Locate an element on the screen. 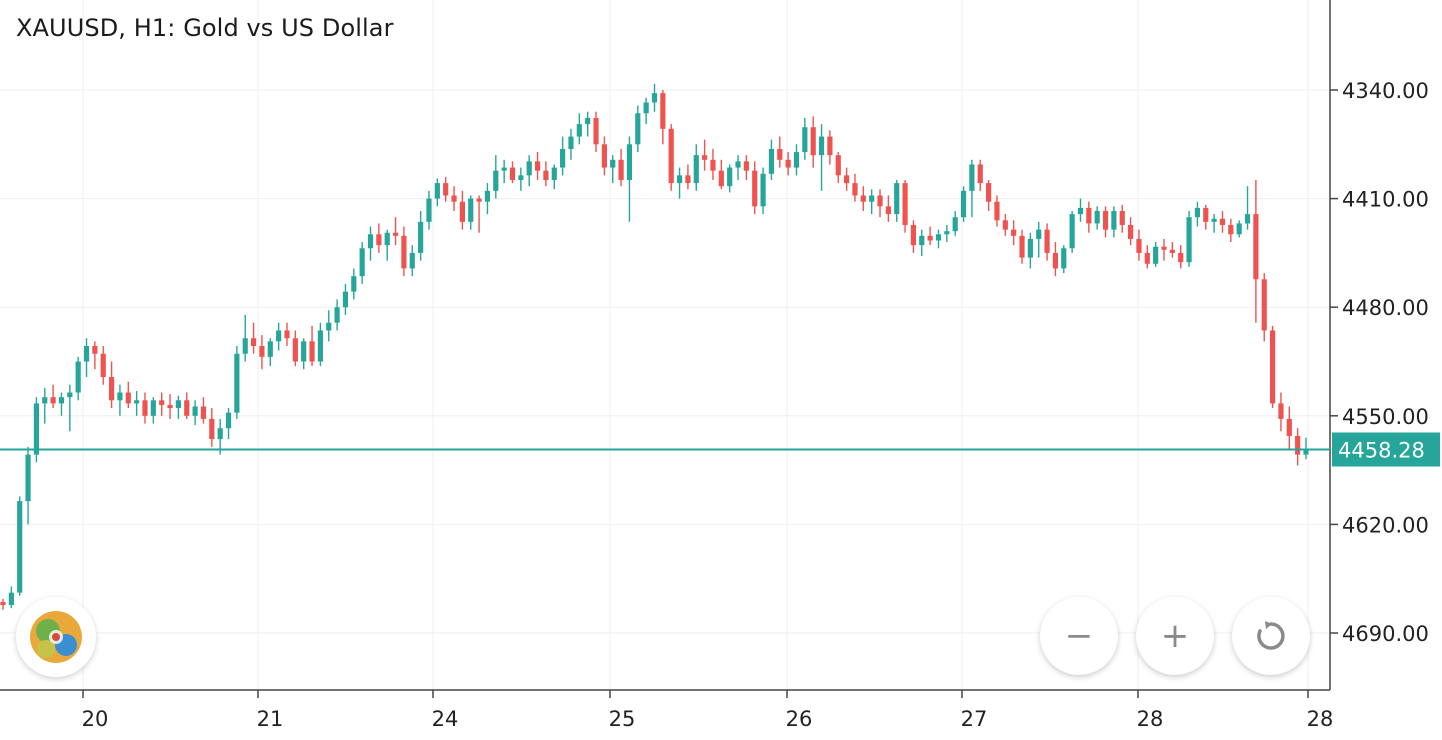 The image size is (1442, 740). current-price-badge is located at coordinates (1386, 449).